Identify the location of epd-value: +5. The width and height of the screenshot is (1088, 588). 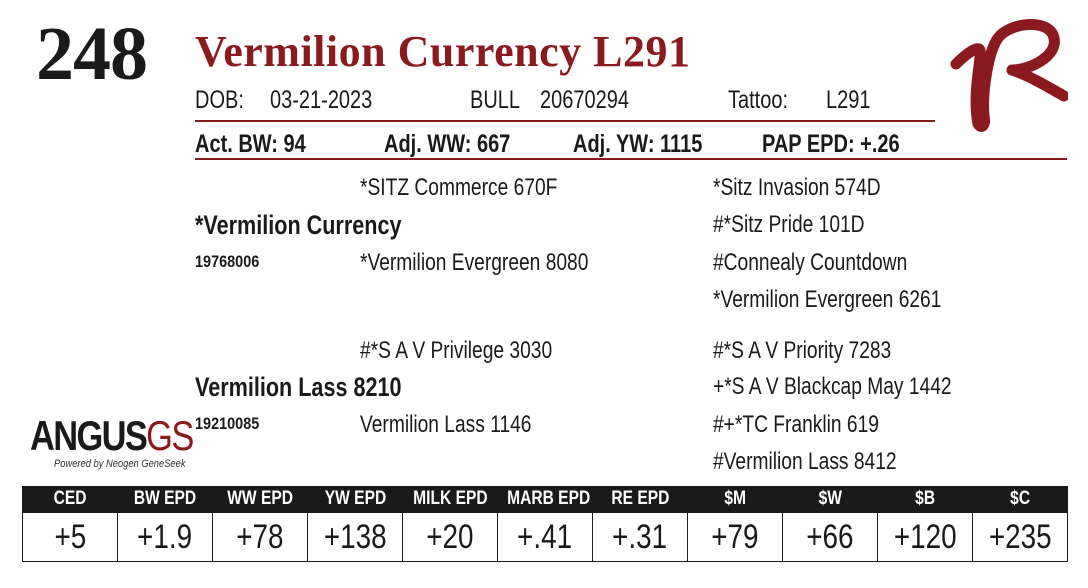
(70, 537).